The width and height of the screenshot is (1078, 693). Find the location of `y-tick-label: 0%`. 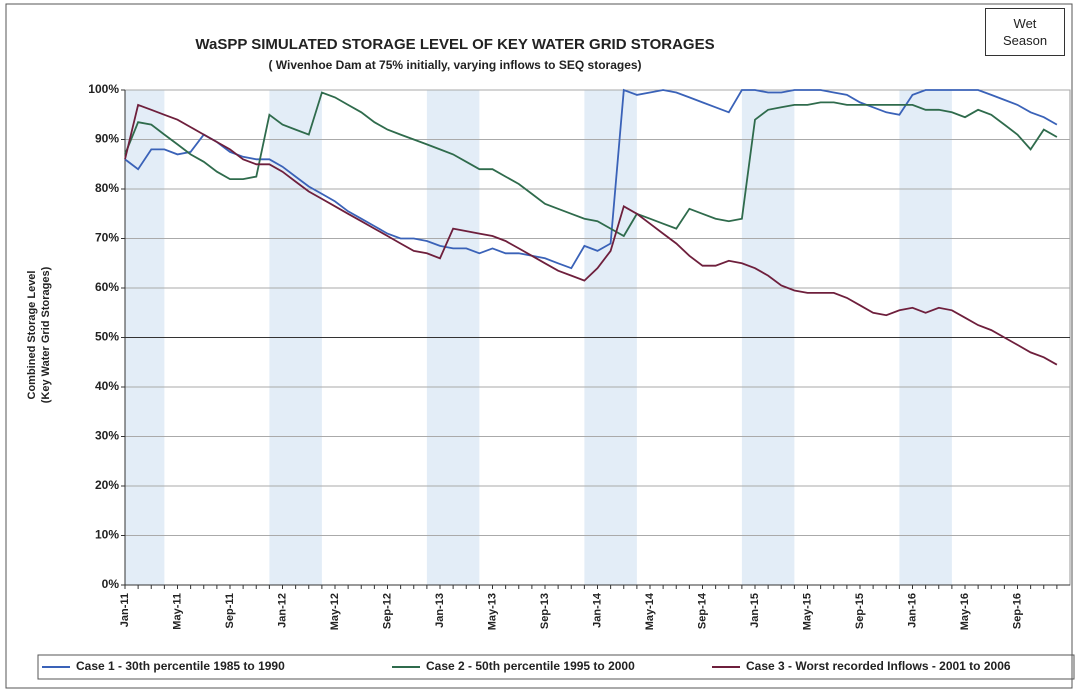

y-tick-label: 0% is located at coordinates (111, 584).